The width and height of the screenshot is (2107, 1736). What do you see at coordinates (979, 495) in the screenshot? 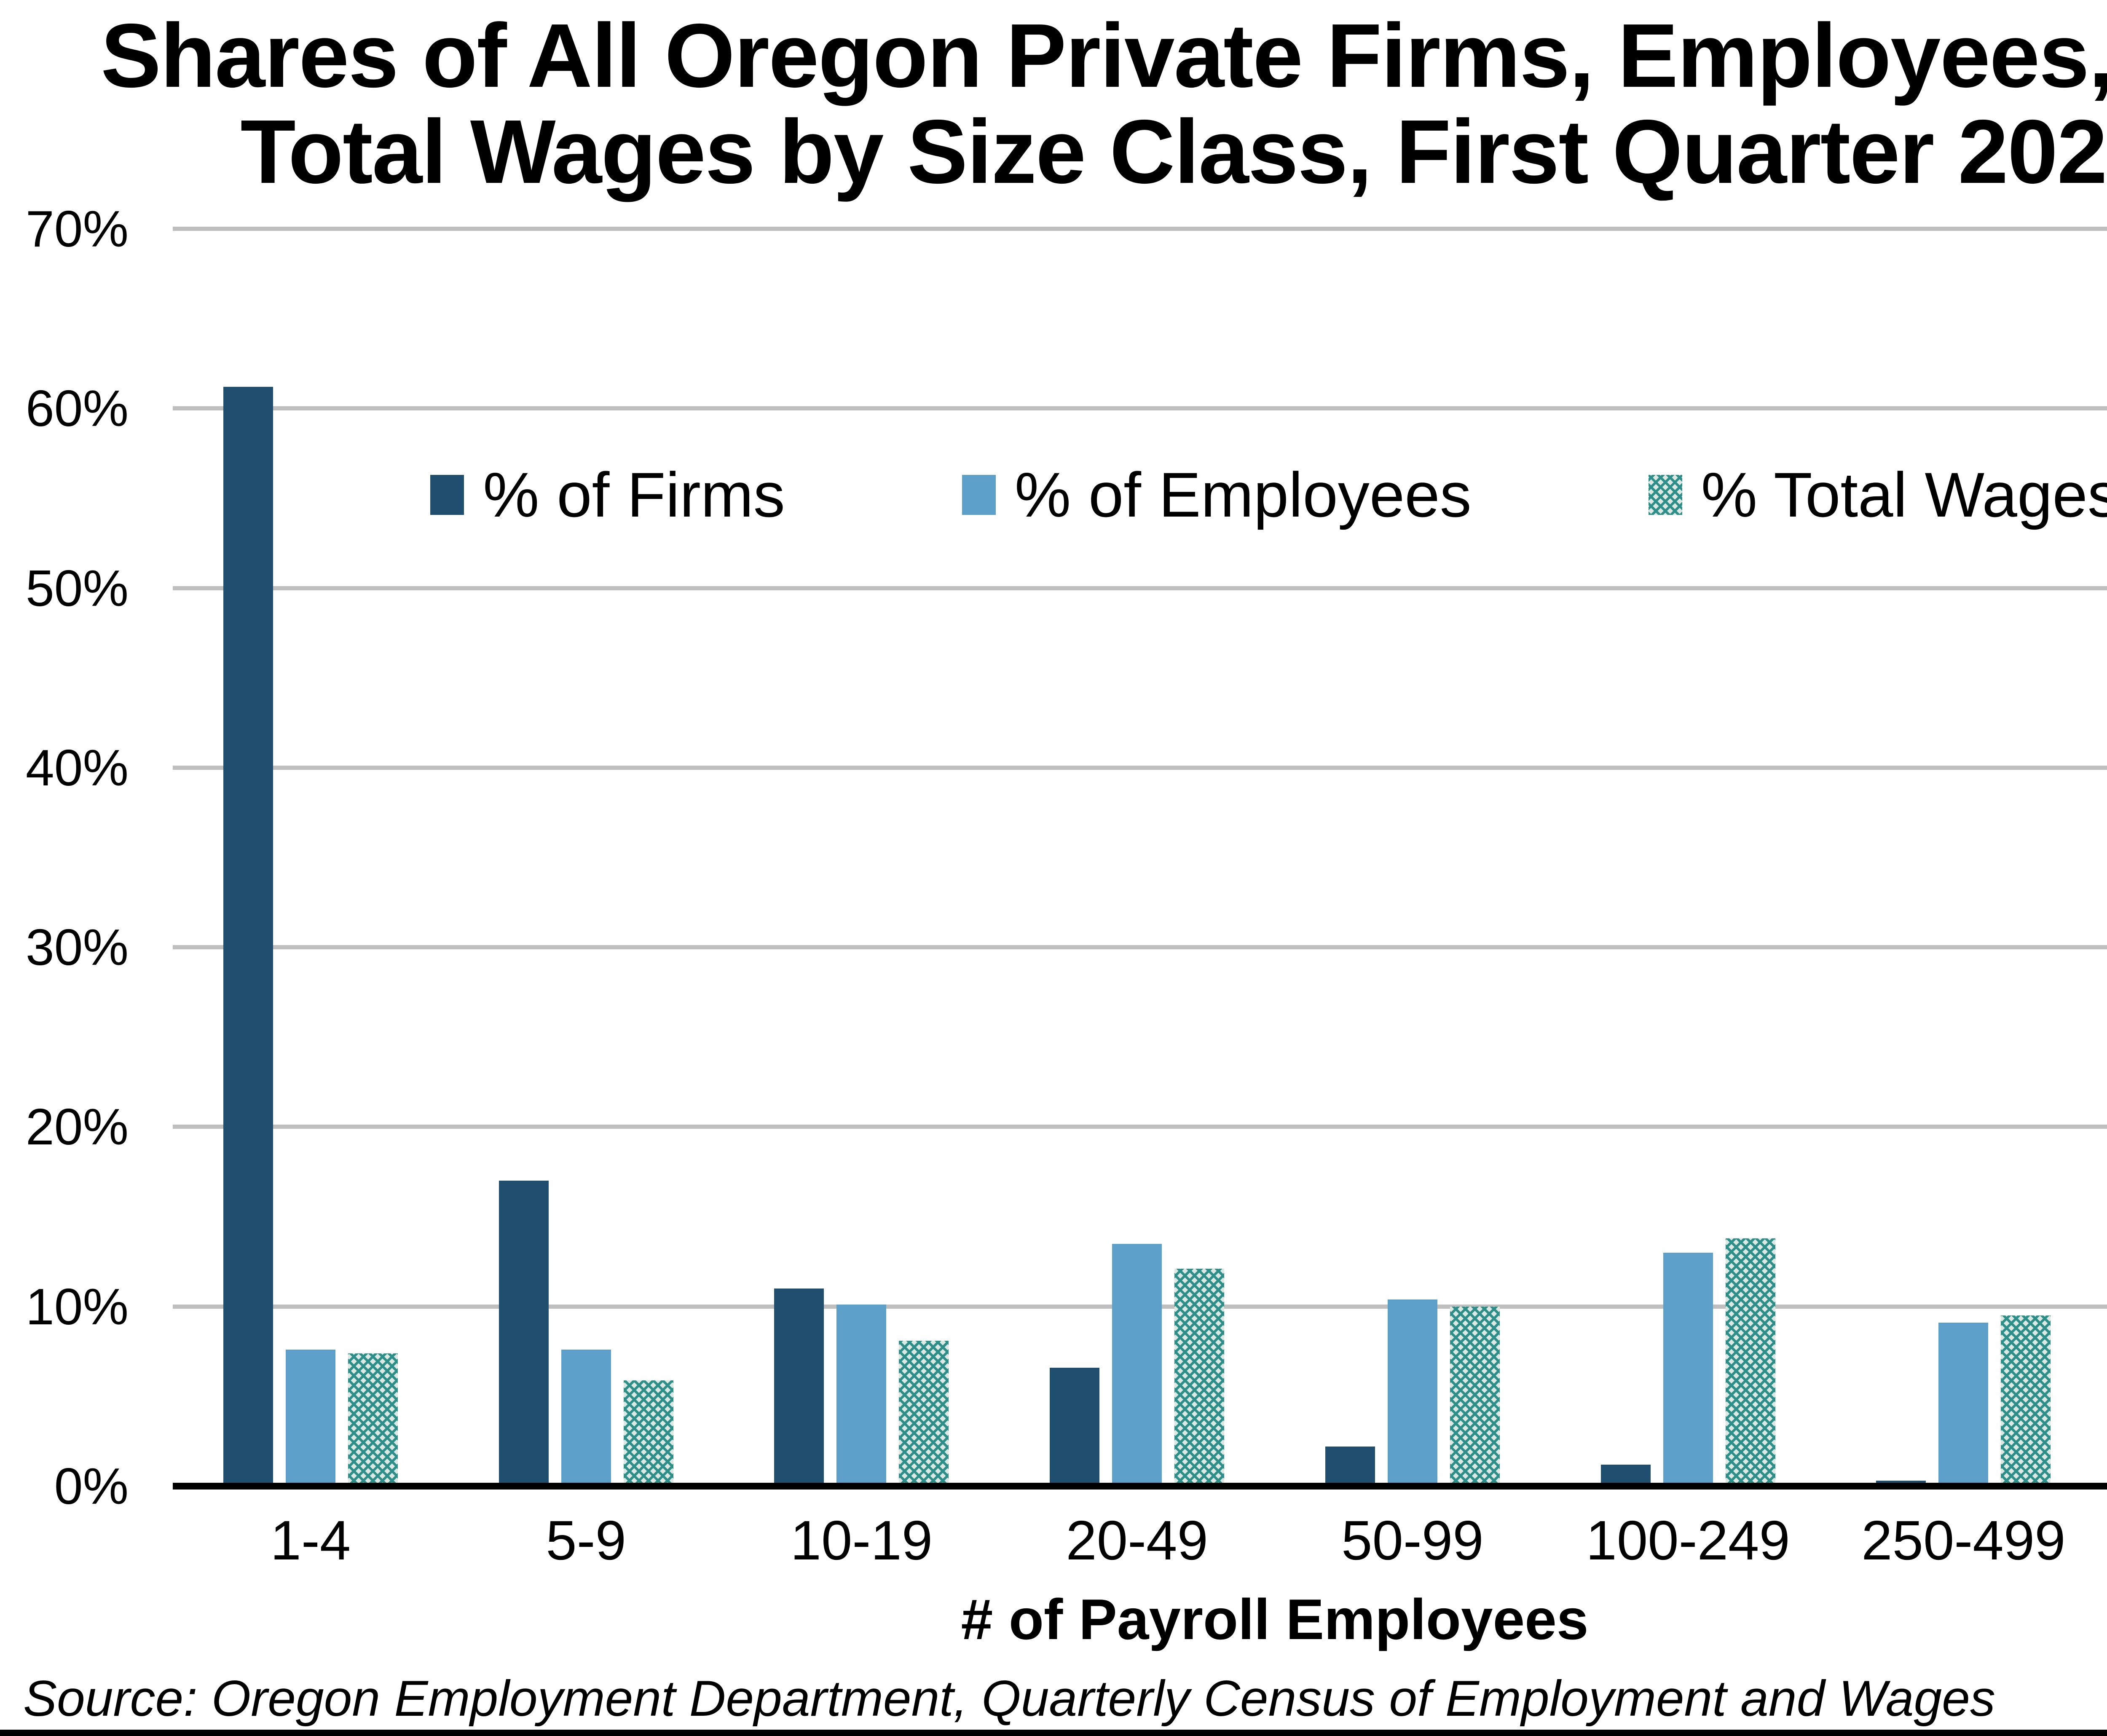
I see `legend-swatch-of-employees` at bounding box center [979, 495].